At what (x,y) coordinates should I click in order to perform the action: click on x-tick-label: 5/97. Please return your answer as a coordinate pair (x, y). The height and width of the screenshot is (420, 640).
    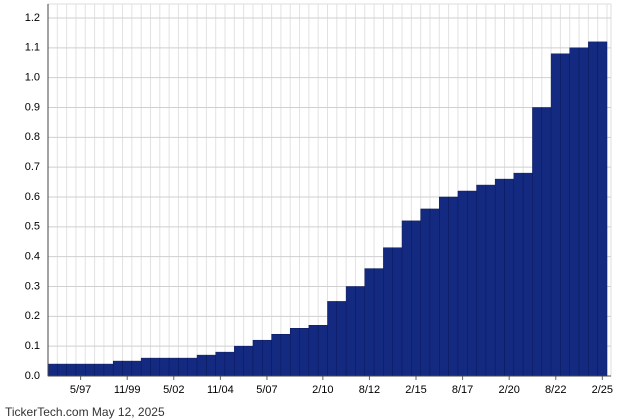
    Looking at the image, I should click on (80, 390).